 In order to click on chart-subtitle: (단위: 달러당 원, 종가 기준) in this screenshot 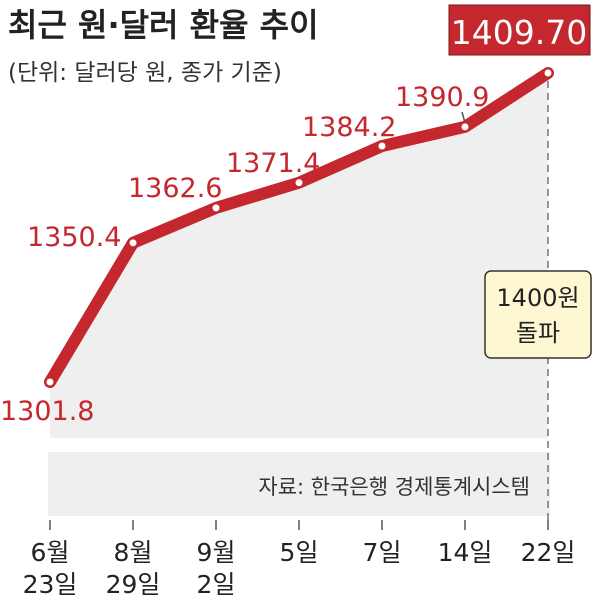, I will do `click(145, 73)`.